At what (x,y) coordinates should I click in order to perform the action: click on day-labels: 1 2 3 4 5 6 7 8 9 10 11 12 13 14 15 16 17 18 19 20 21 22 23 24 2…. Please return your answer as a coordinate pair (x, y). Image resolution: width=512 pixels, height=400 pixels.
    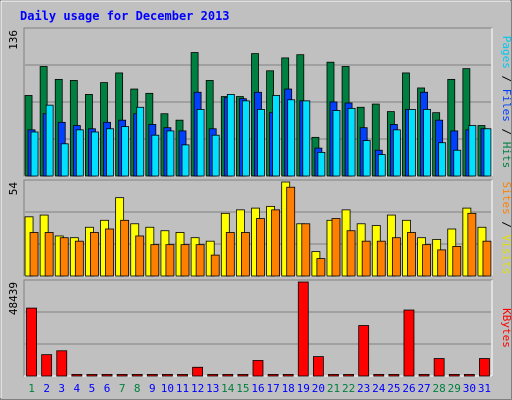
    Looking at the image, I should click on (259, 388).